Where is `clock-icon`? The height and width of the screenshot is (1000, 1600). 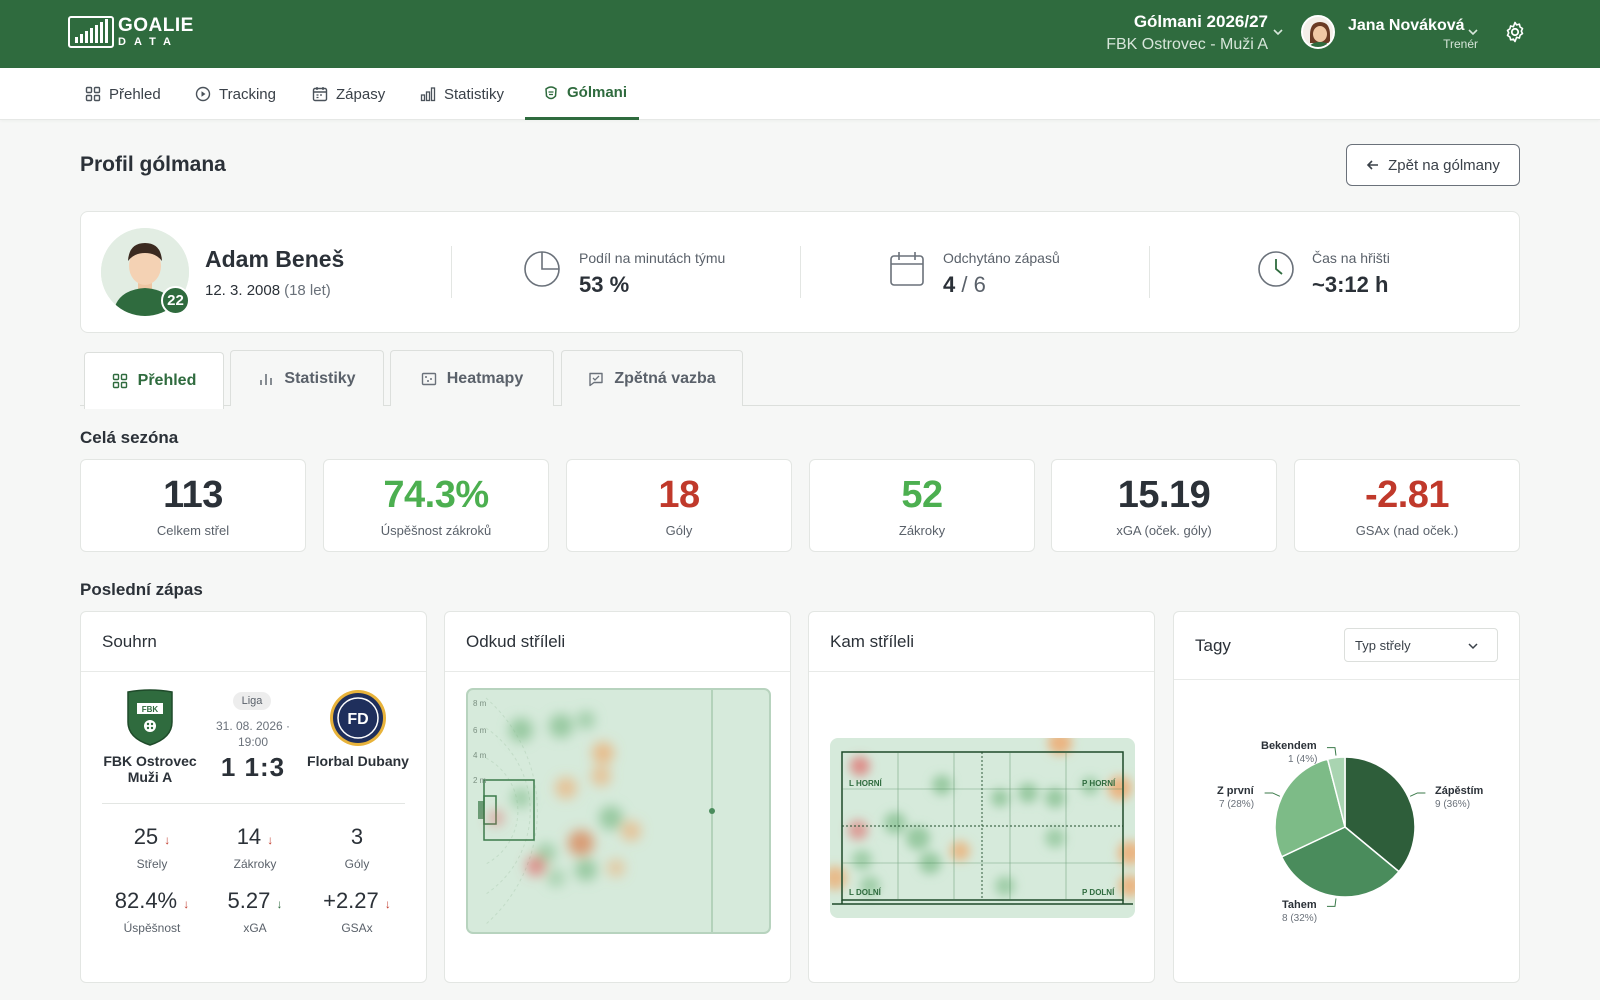
clock-icon is located at coordinates (1276, 269).